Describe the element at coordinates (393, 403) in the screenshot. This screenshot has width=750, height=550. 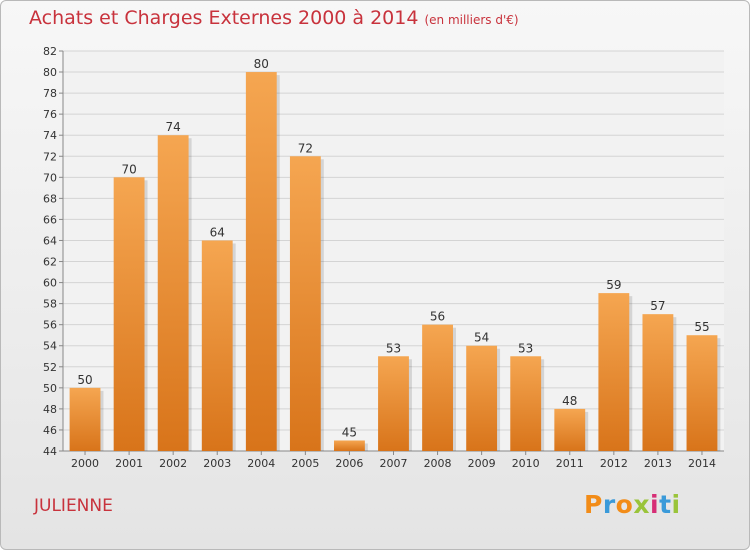
I see `bar-2007` at that location.